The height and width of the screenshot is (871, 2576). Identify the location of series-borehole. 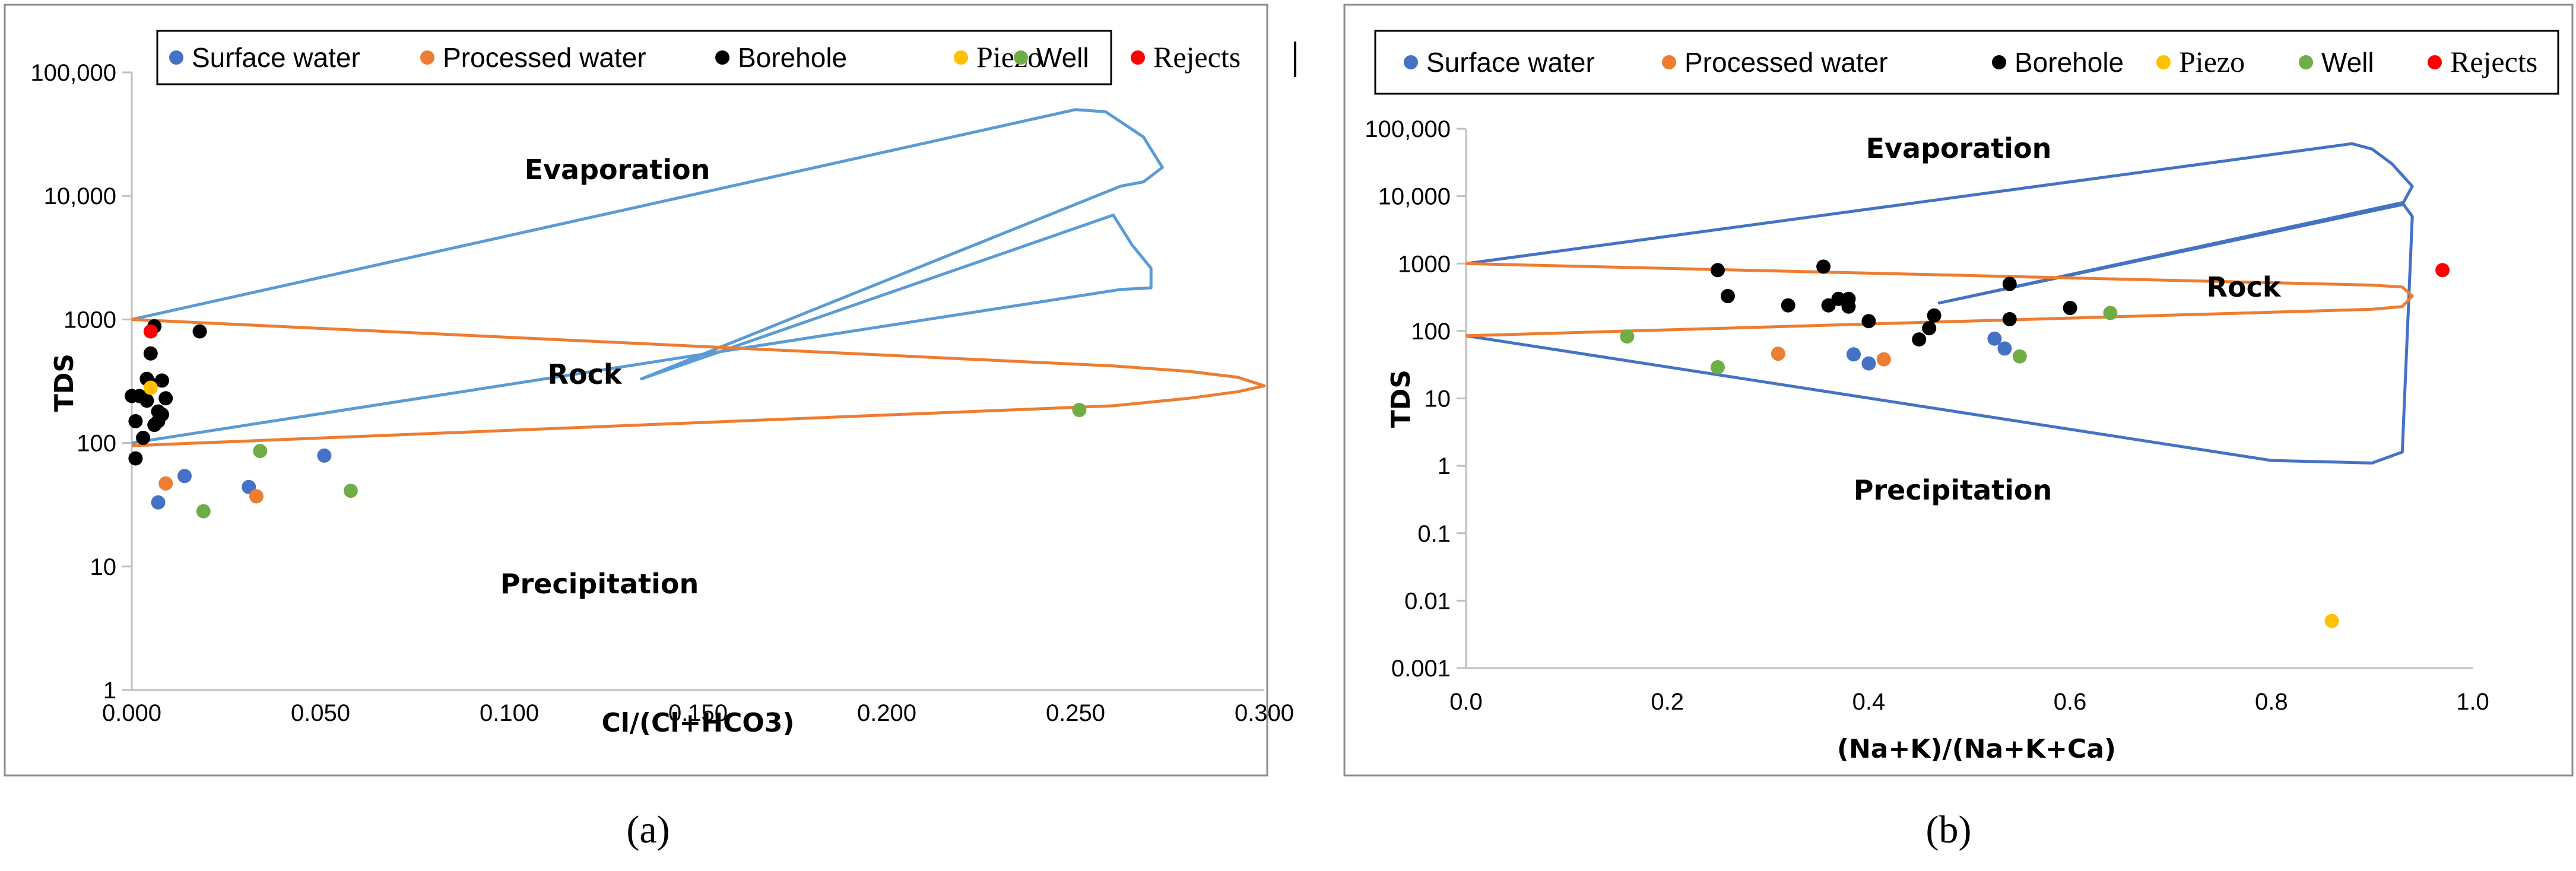
(1894, 303).